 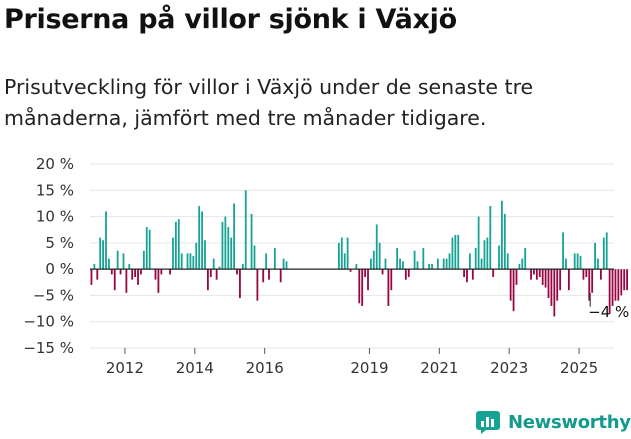 I want to click on brand-logo: Newsworthy, so click(x=553, y=422).